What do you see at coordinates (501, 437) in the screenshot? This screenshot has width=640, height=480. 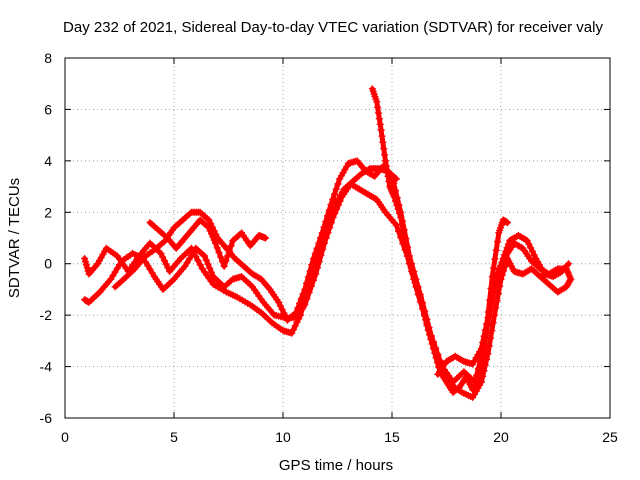 I see `x-tick-label: 20` at bounding box center [501, 437].